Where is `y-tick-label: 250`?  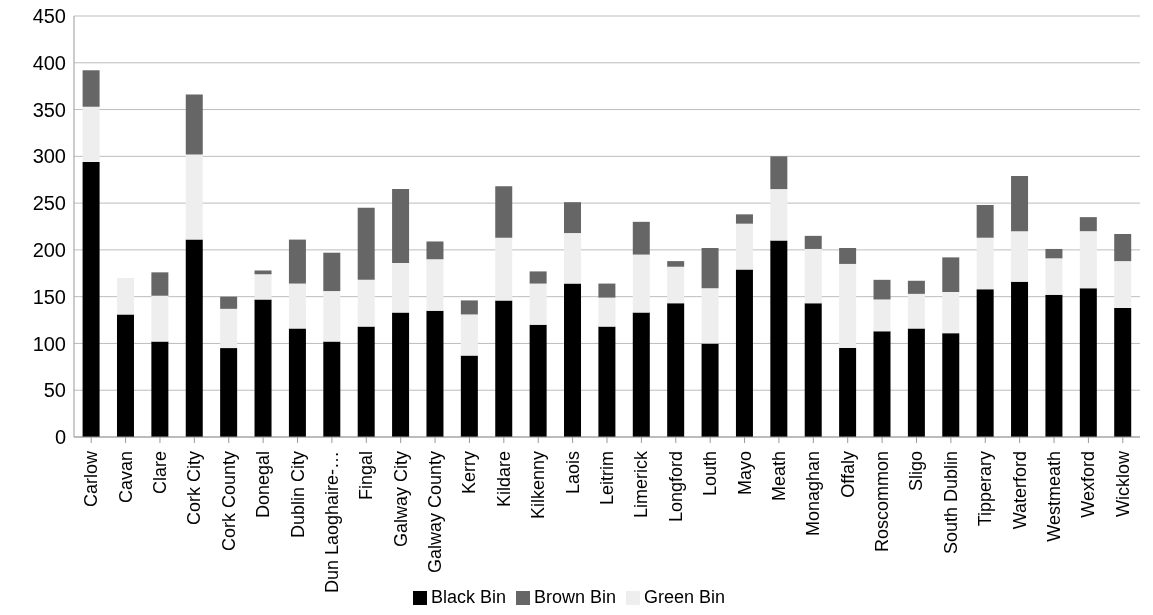
y-tick-label: 250 is located at coordinates (49, 203).